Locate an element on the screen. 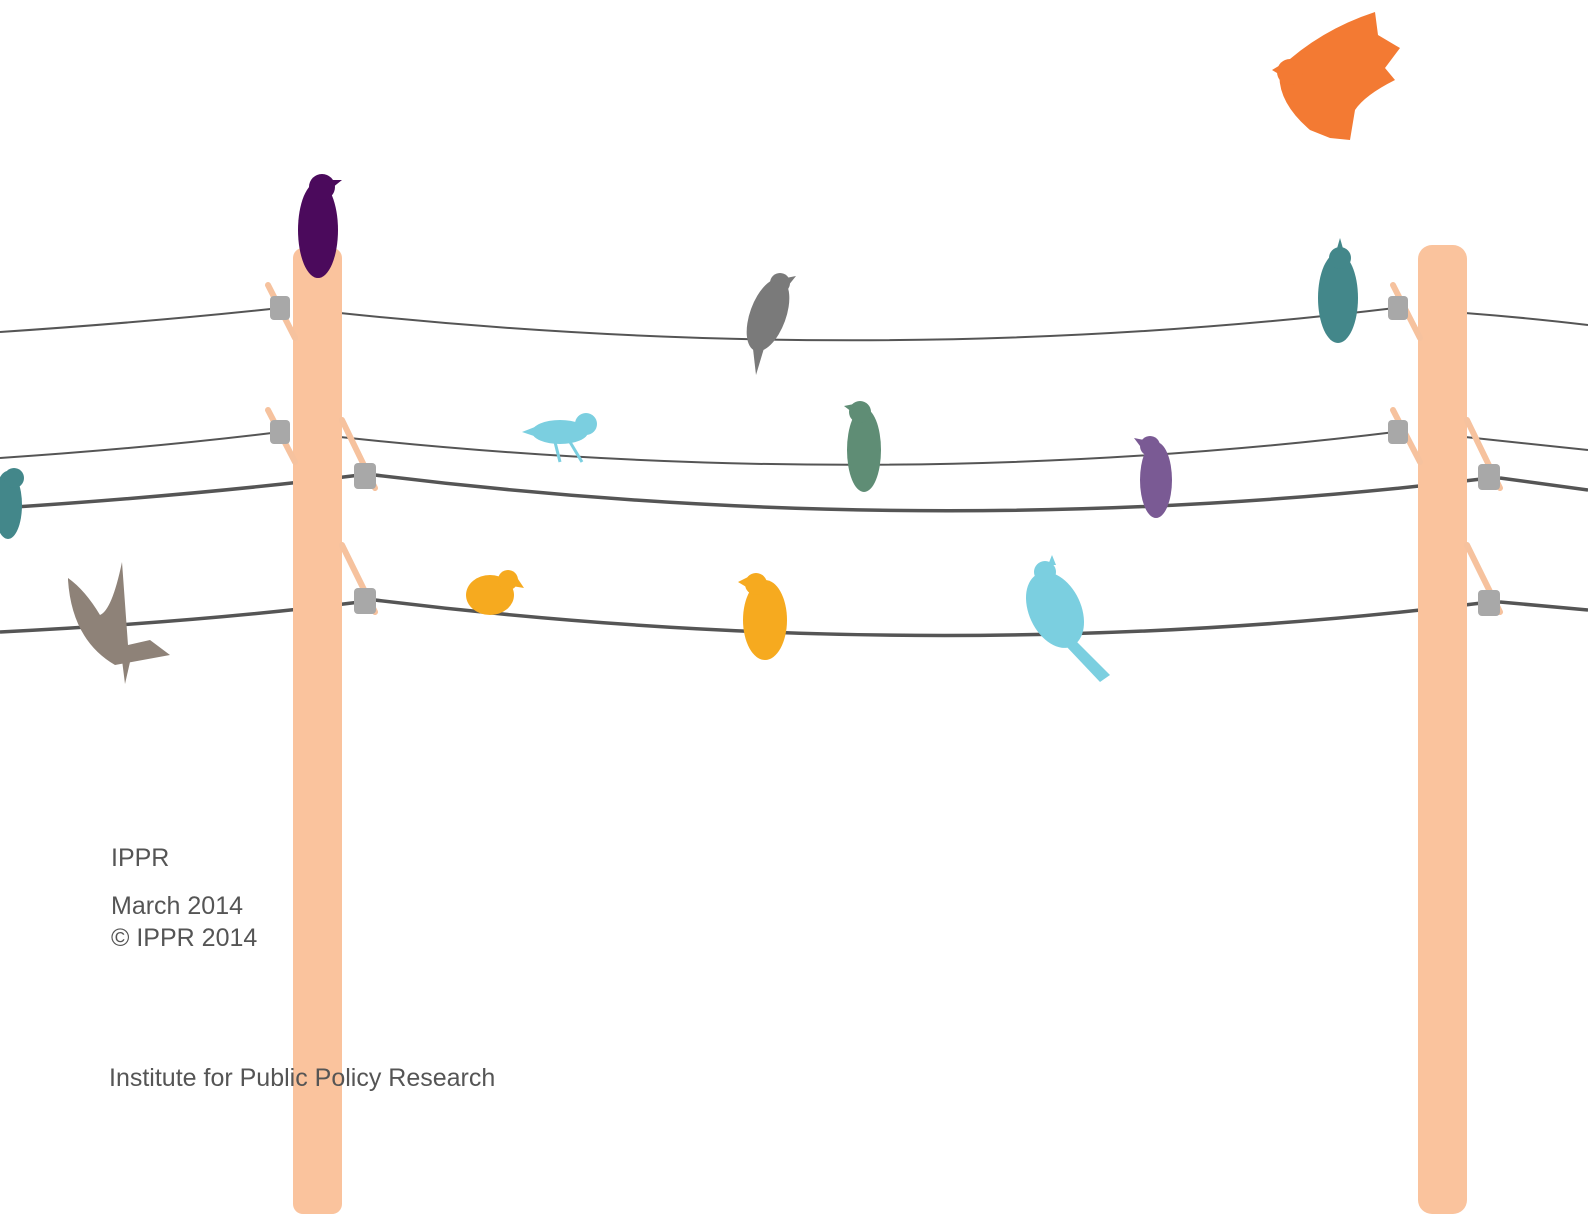  publisher: IPPR is located at coordinates (140, 858).